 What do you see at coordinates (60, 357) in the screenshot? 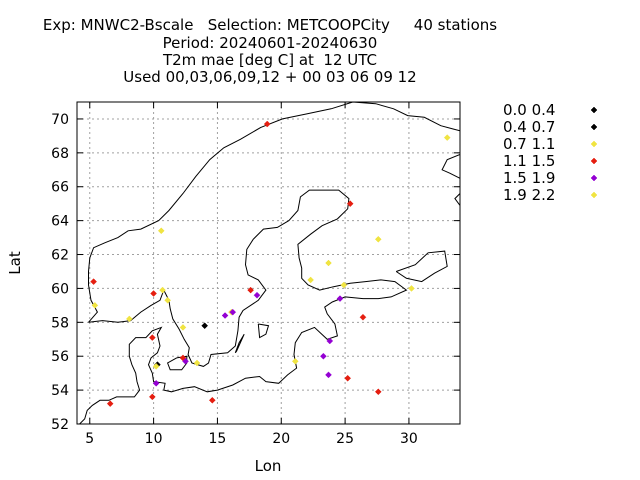
I see `y-tick-label: 56` at bounding box center [60, 357].